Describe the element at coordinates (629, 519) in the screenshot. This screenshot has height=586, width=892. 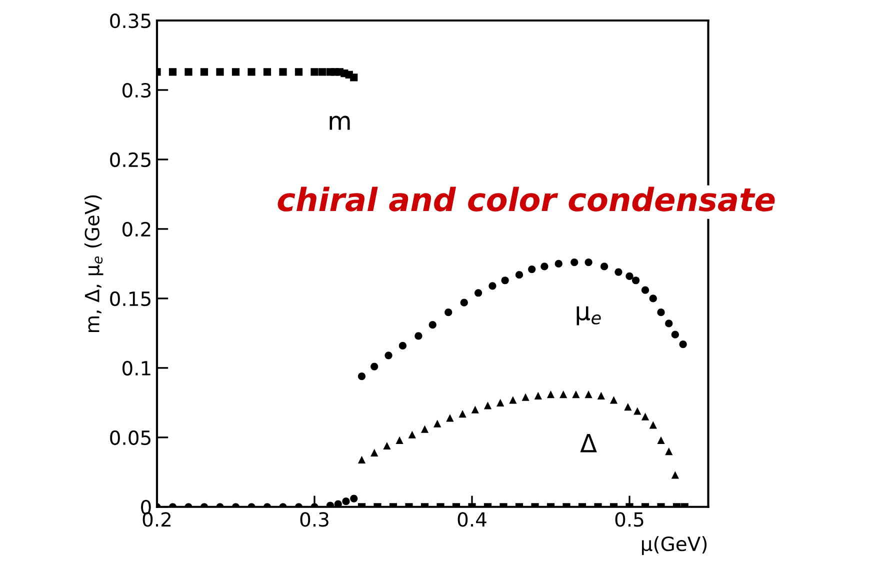
I see `x-tick-label: 0.5` at that location.